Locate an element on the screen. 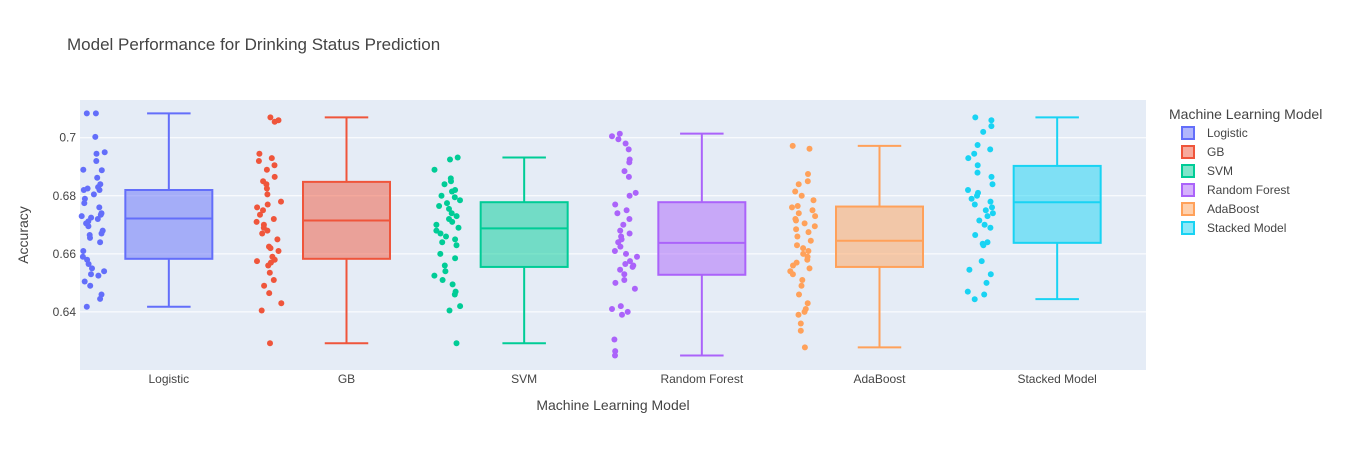  x-tick-label: Logistic is located at coordinates (168, 379).